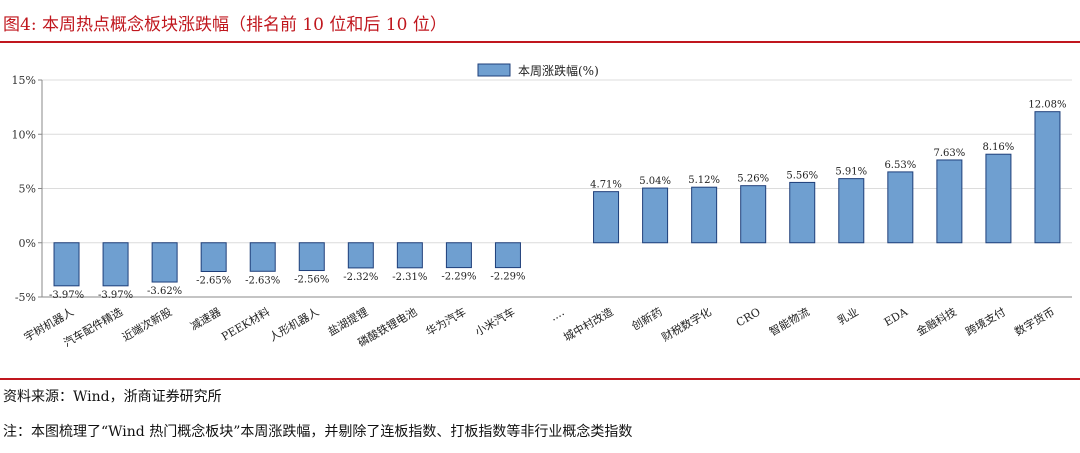 The image size is (1080, 453). I want to click on bar-value-label: -3.62%, so click(164, 291).